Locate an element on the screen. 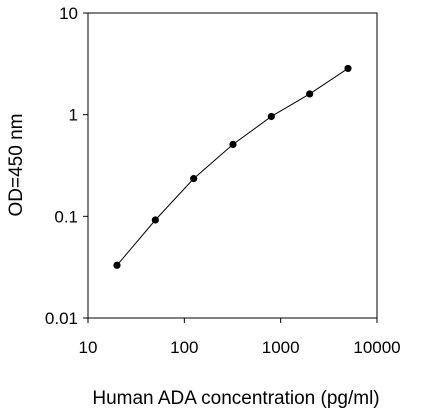  y-tick-label: 10 is located at coordinates (68, 13).